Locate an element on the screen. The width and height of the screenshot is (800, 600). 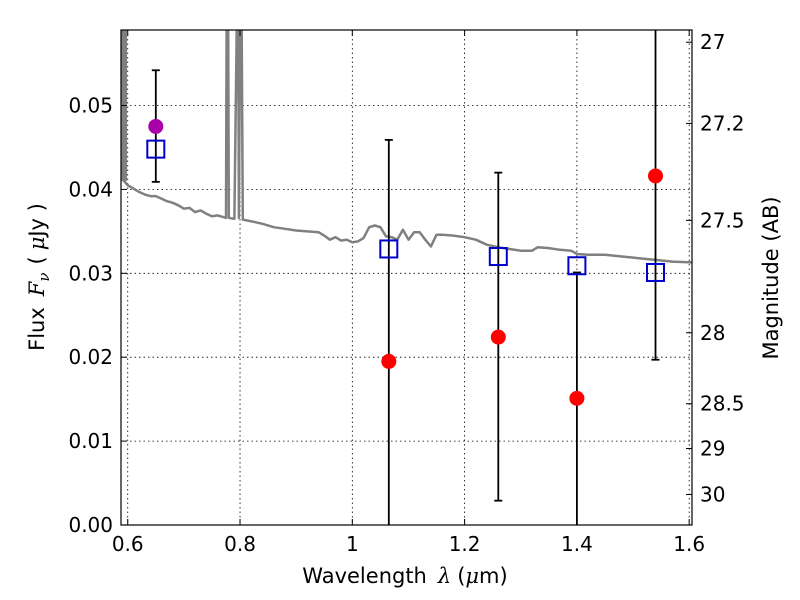
x-axis-label: Wavelength λ (μm) is located at coordinates (404, 576).